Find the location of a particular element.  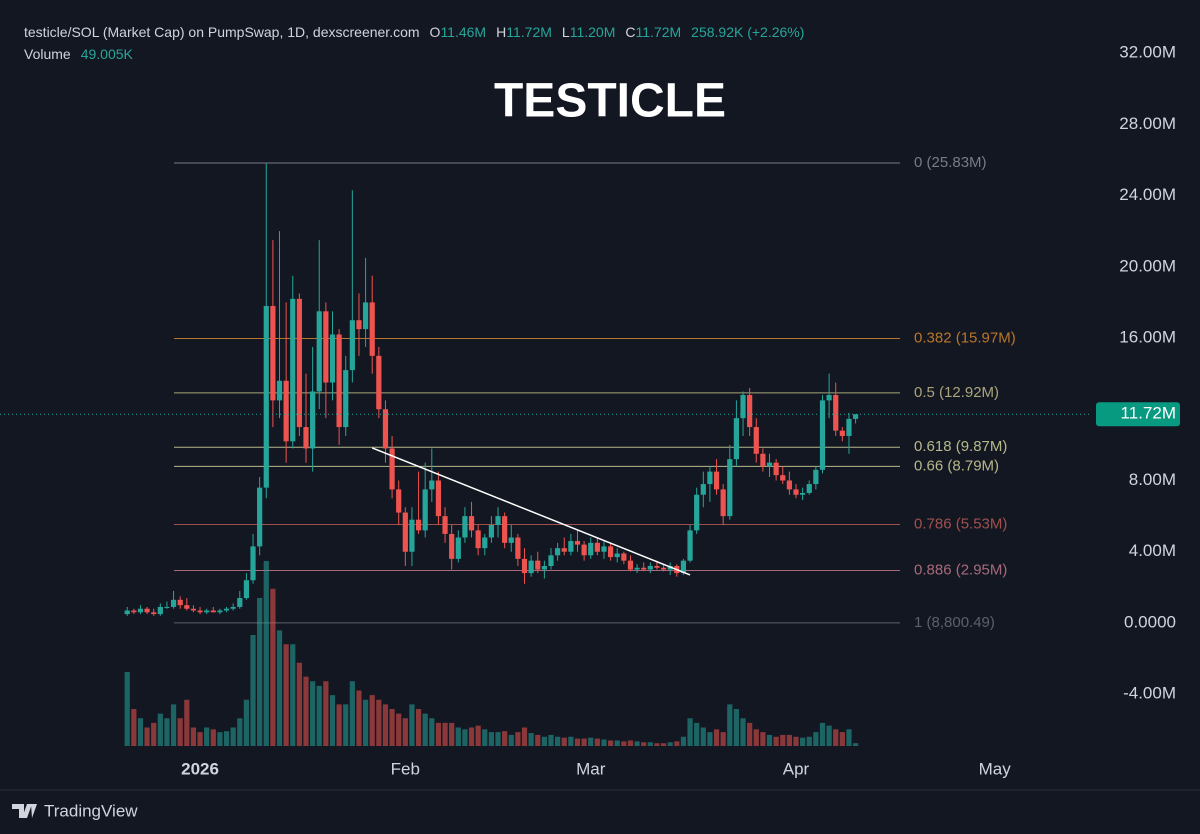

c-label: C is located at coordinates (630, 32).